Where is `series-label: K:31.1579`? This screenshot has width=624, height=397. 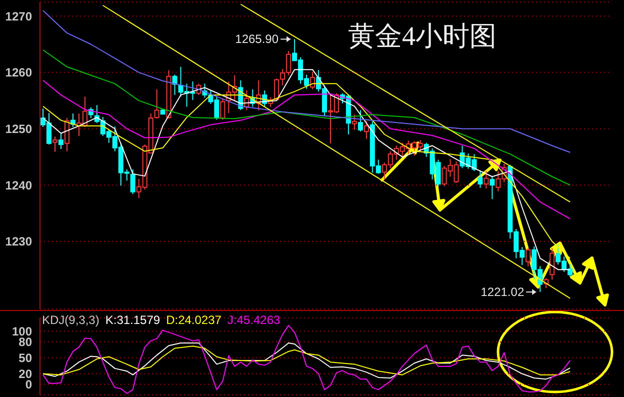 series-label: K:31.1579 is located at coordinates (132, 320).